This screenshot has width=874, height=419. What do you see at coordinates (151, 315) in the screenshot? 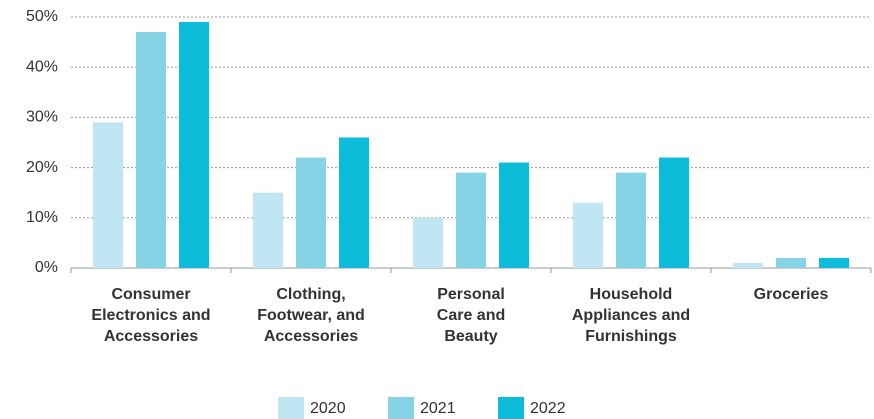
I see `x-tick-label: Consumer Electronics and Accessories` at bounding box center [151, 315].